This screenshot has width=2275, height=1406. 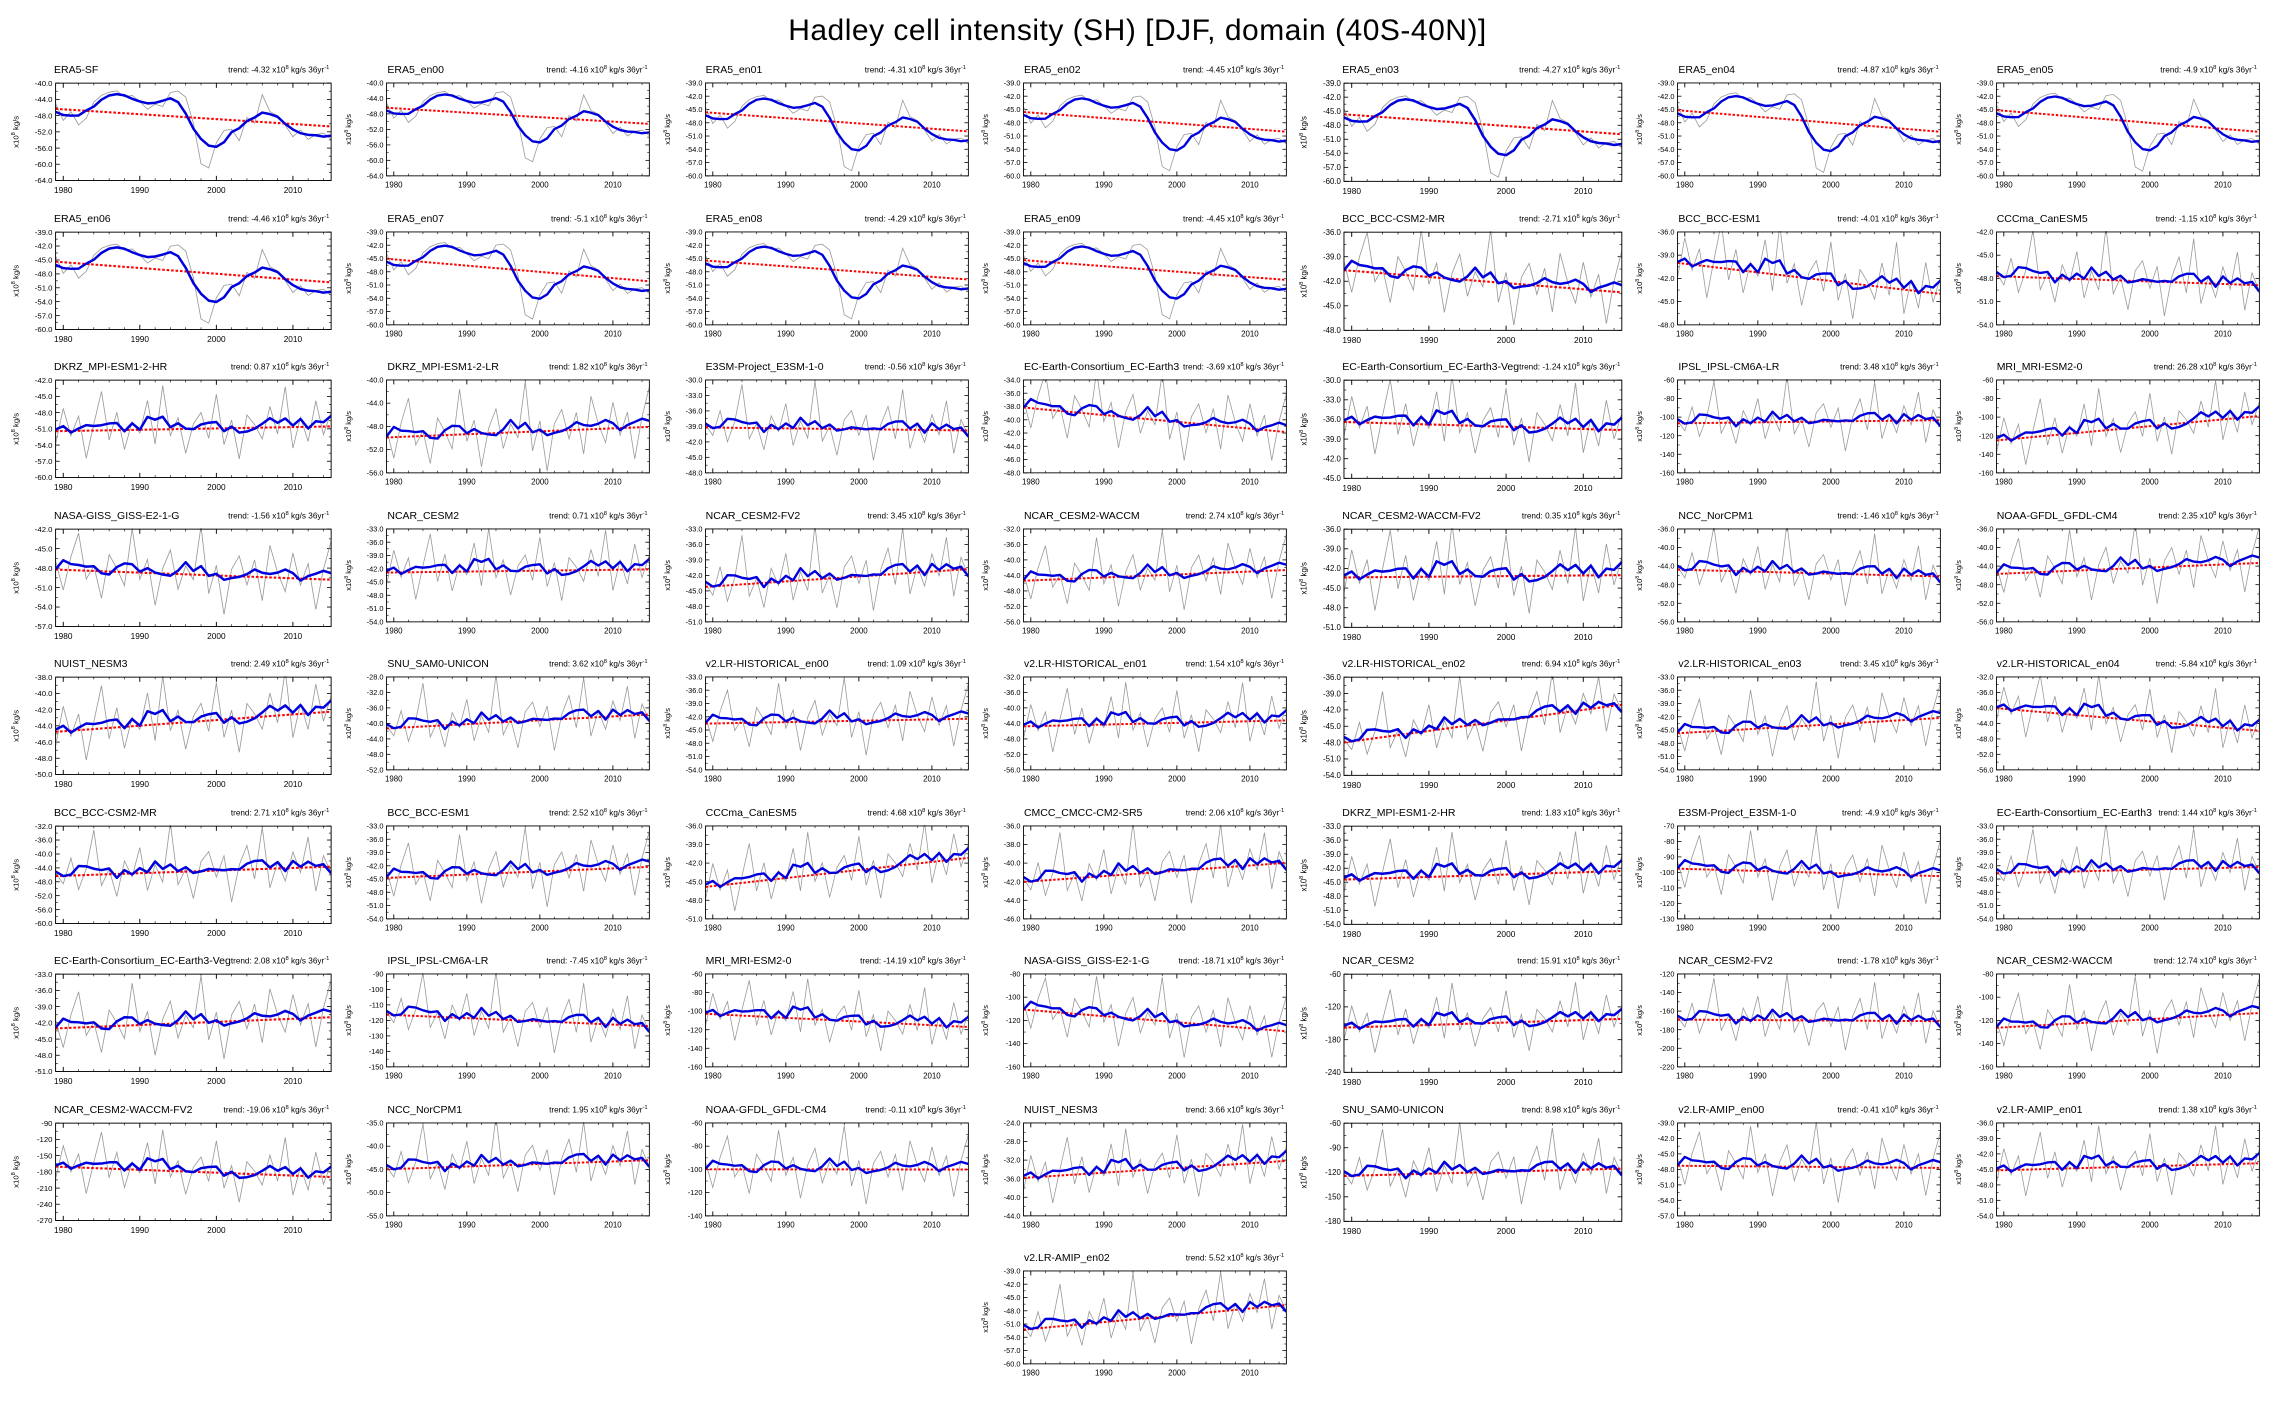 What do you see at coordinates (1082, 516) in the screenshot?
I see `panel-title: NCAR_CESM2-WACCM` at bounding box center [1082, 516].